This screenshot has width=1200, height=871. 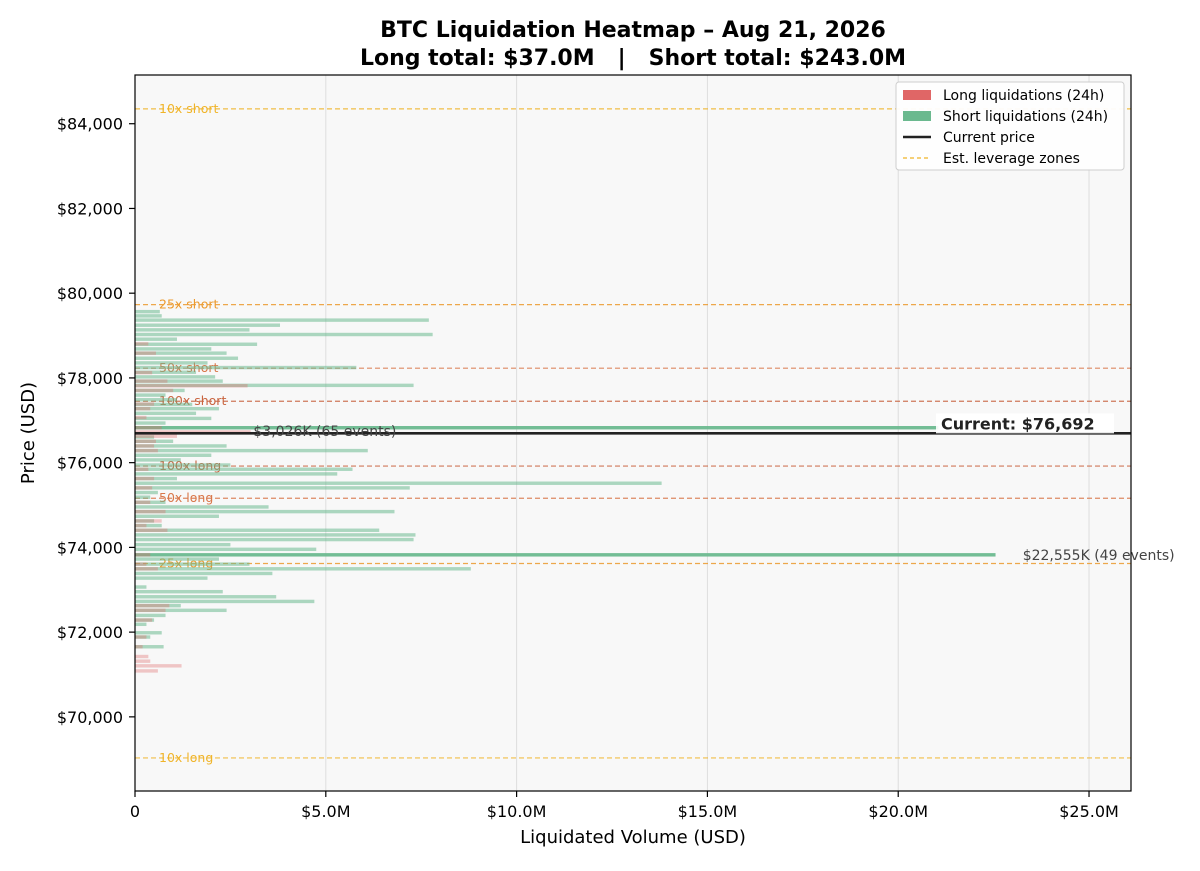 I want to click on leverage-zone-label: 25x short, so click(x=188, y=304).